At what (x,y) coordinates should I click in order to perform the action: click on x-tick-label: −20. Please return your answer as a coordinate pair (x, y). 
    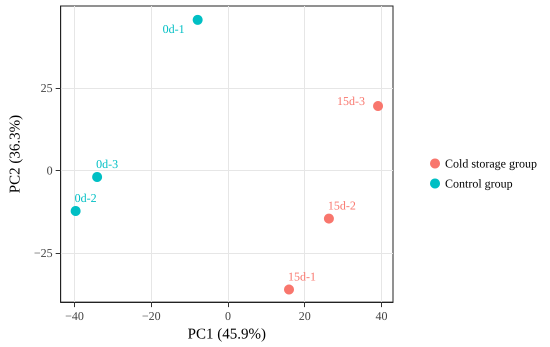
    Looking at the image, I should click on (151, 316).